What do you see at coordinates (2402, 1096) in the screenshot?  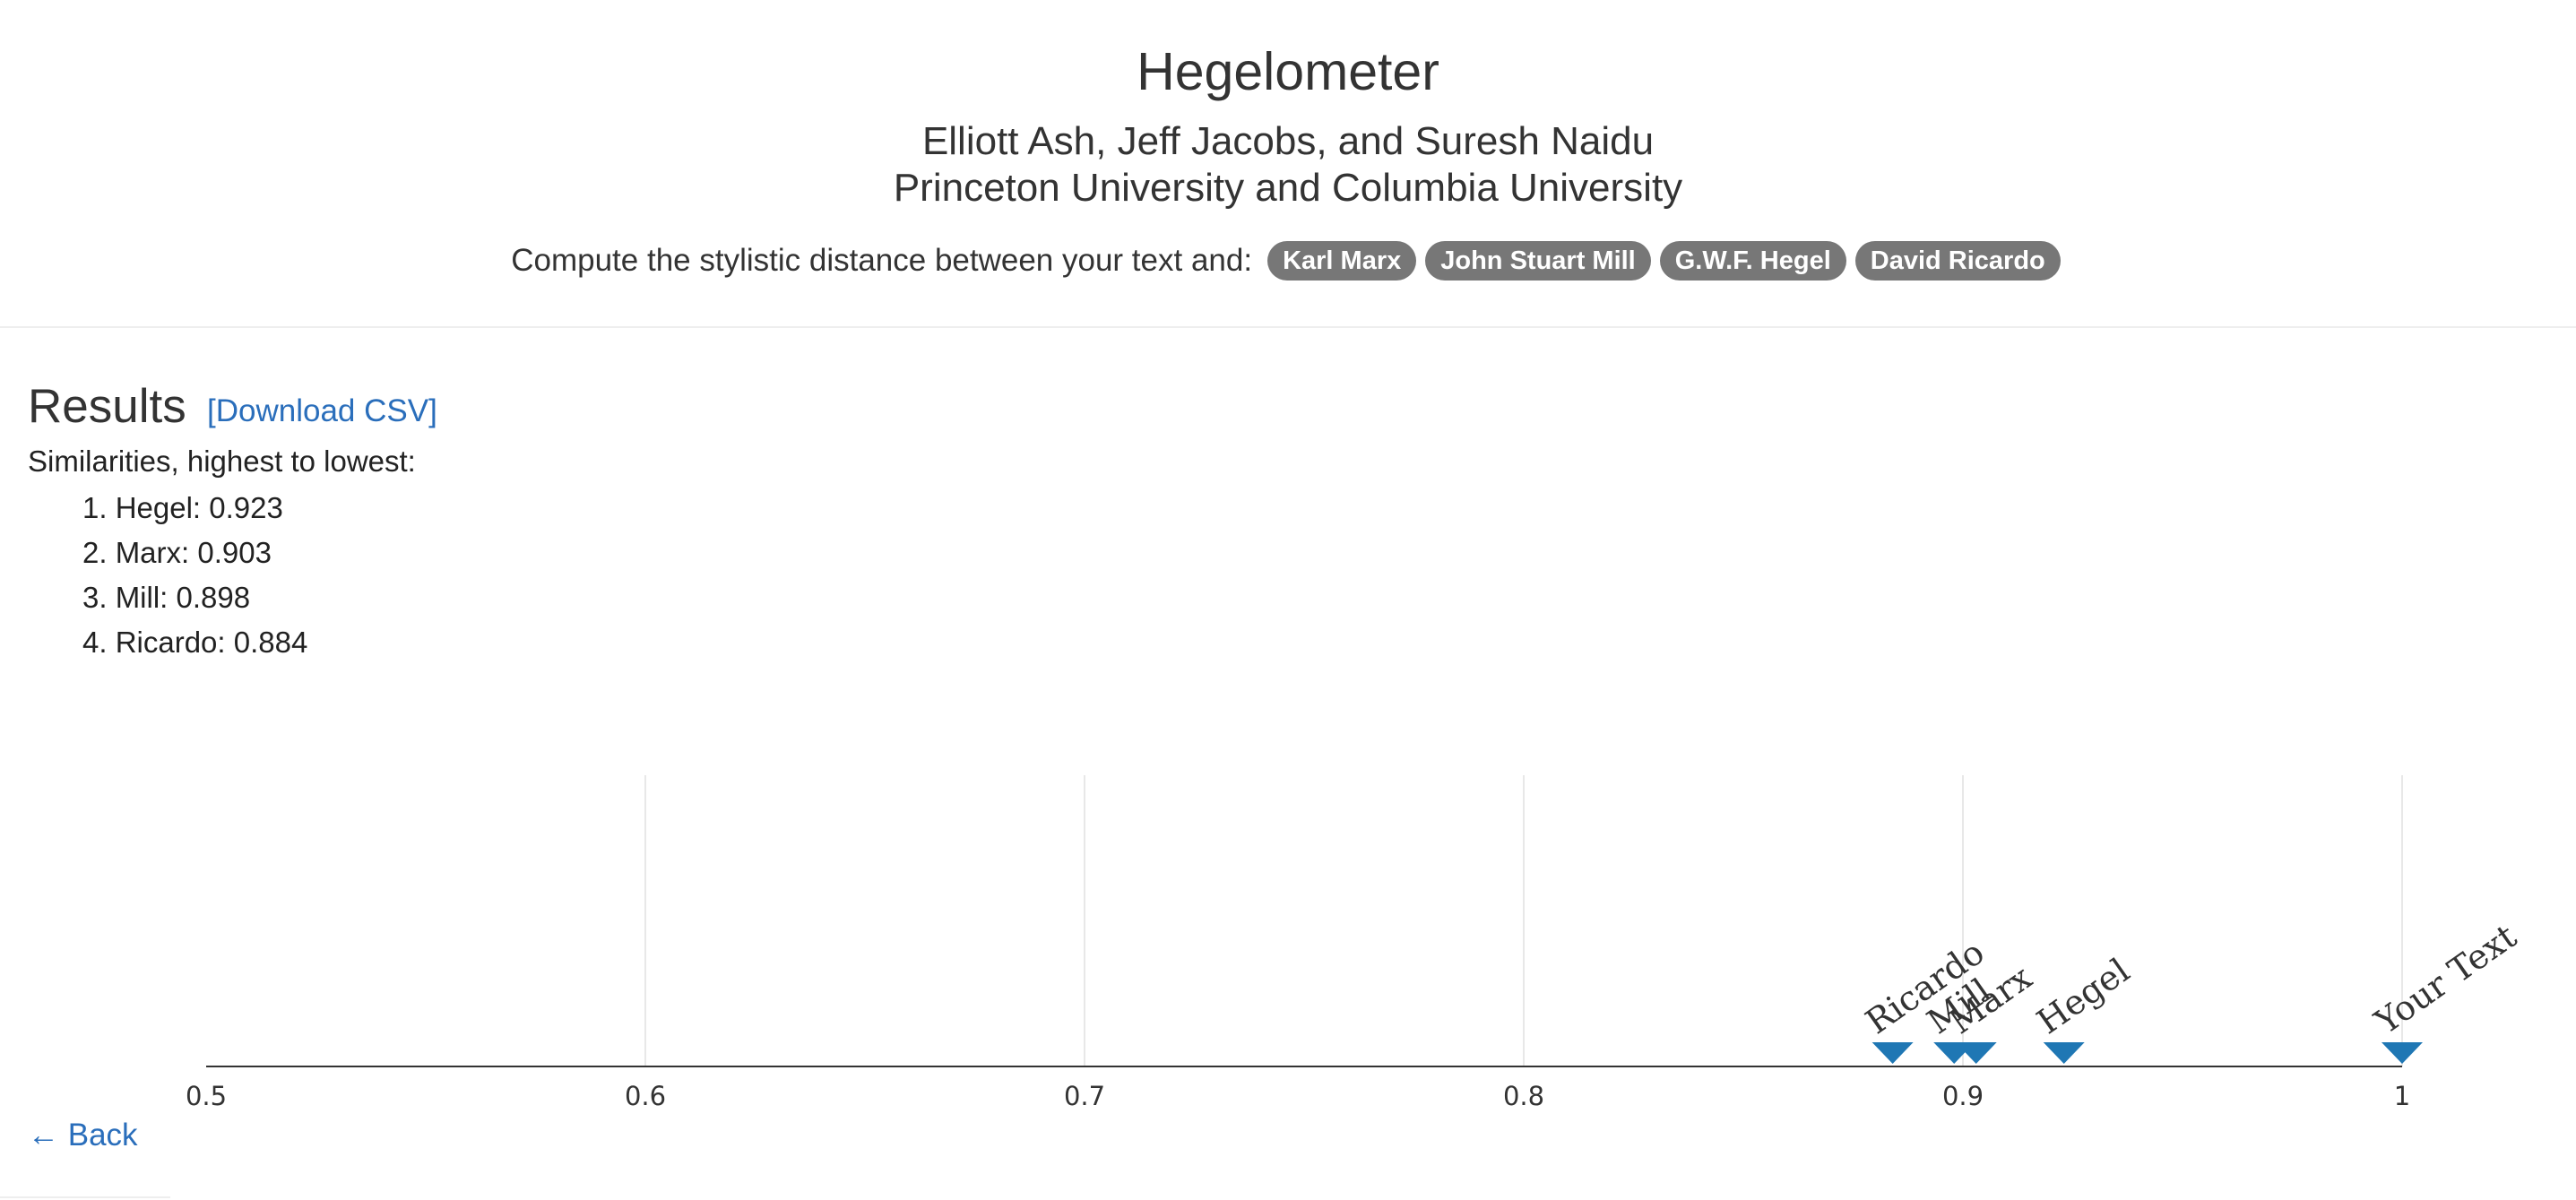 I see `x-tick-label: 1` at bounding box center [2402, 1096].